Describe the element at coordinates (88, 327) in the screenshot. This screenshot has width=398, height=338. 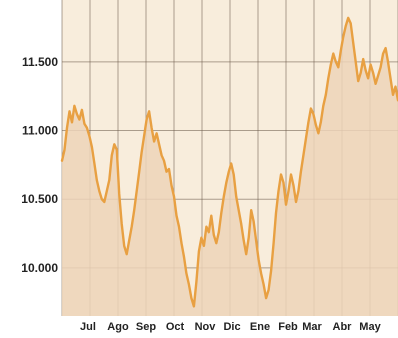
I see `x-tick-label: Jul` at that location.